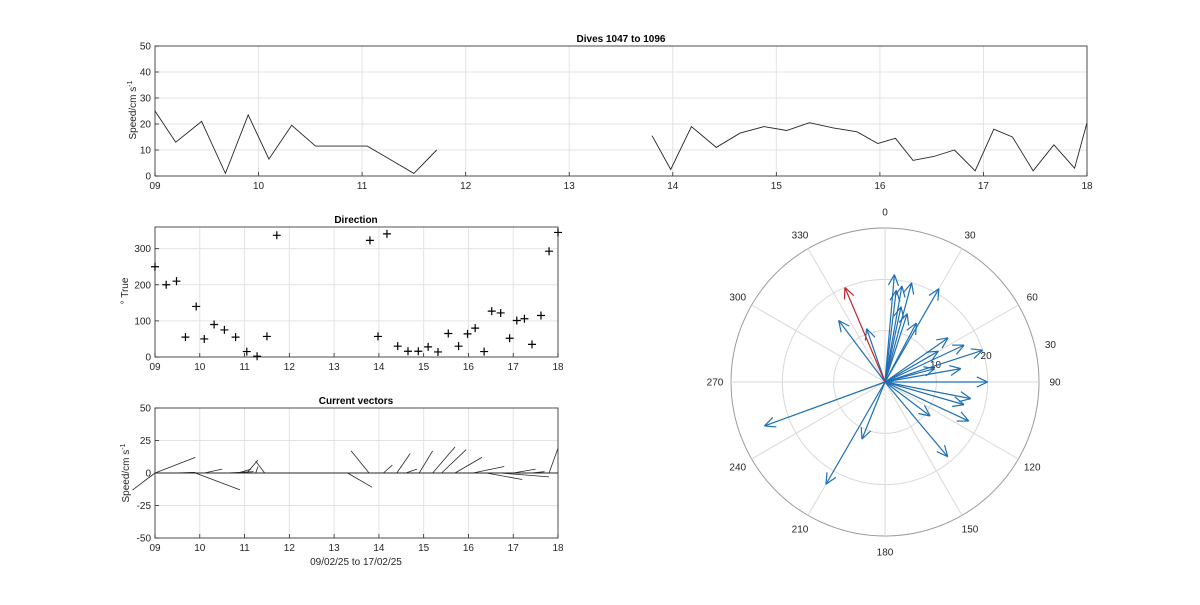 This screenshot has width=1200, height=605. What do you see at coordinates (356, 562) in the screenshot?
I see `vectors-xlabel: 09/02/25 to 17/02/25` at bounding box center [356, 562].